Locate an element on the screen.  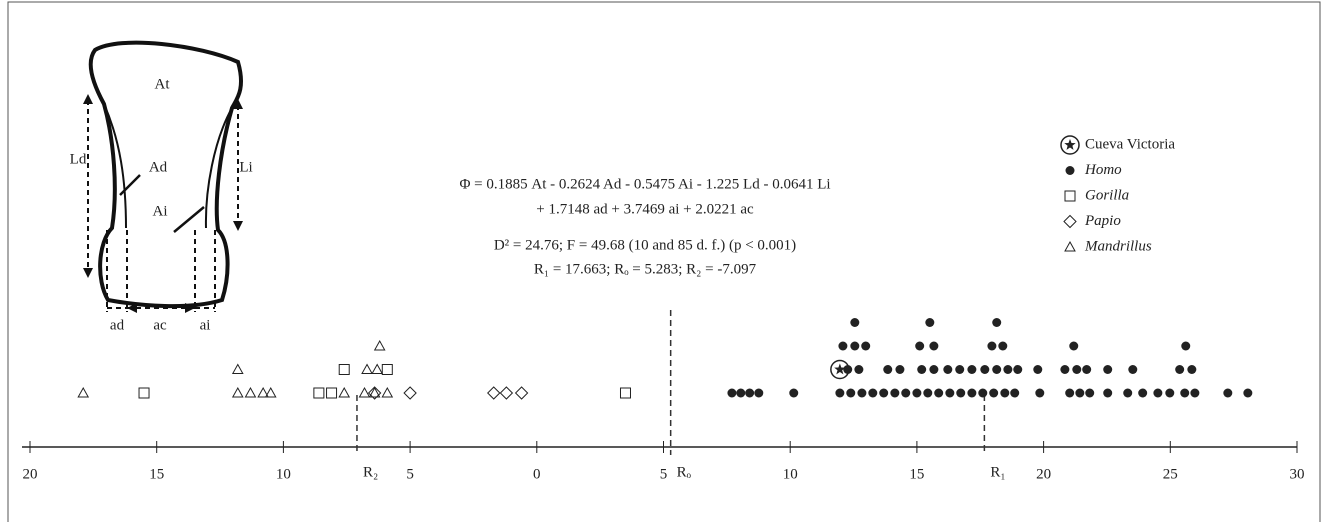
bone-diagram is located at coordinates (163, 176).